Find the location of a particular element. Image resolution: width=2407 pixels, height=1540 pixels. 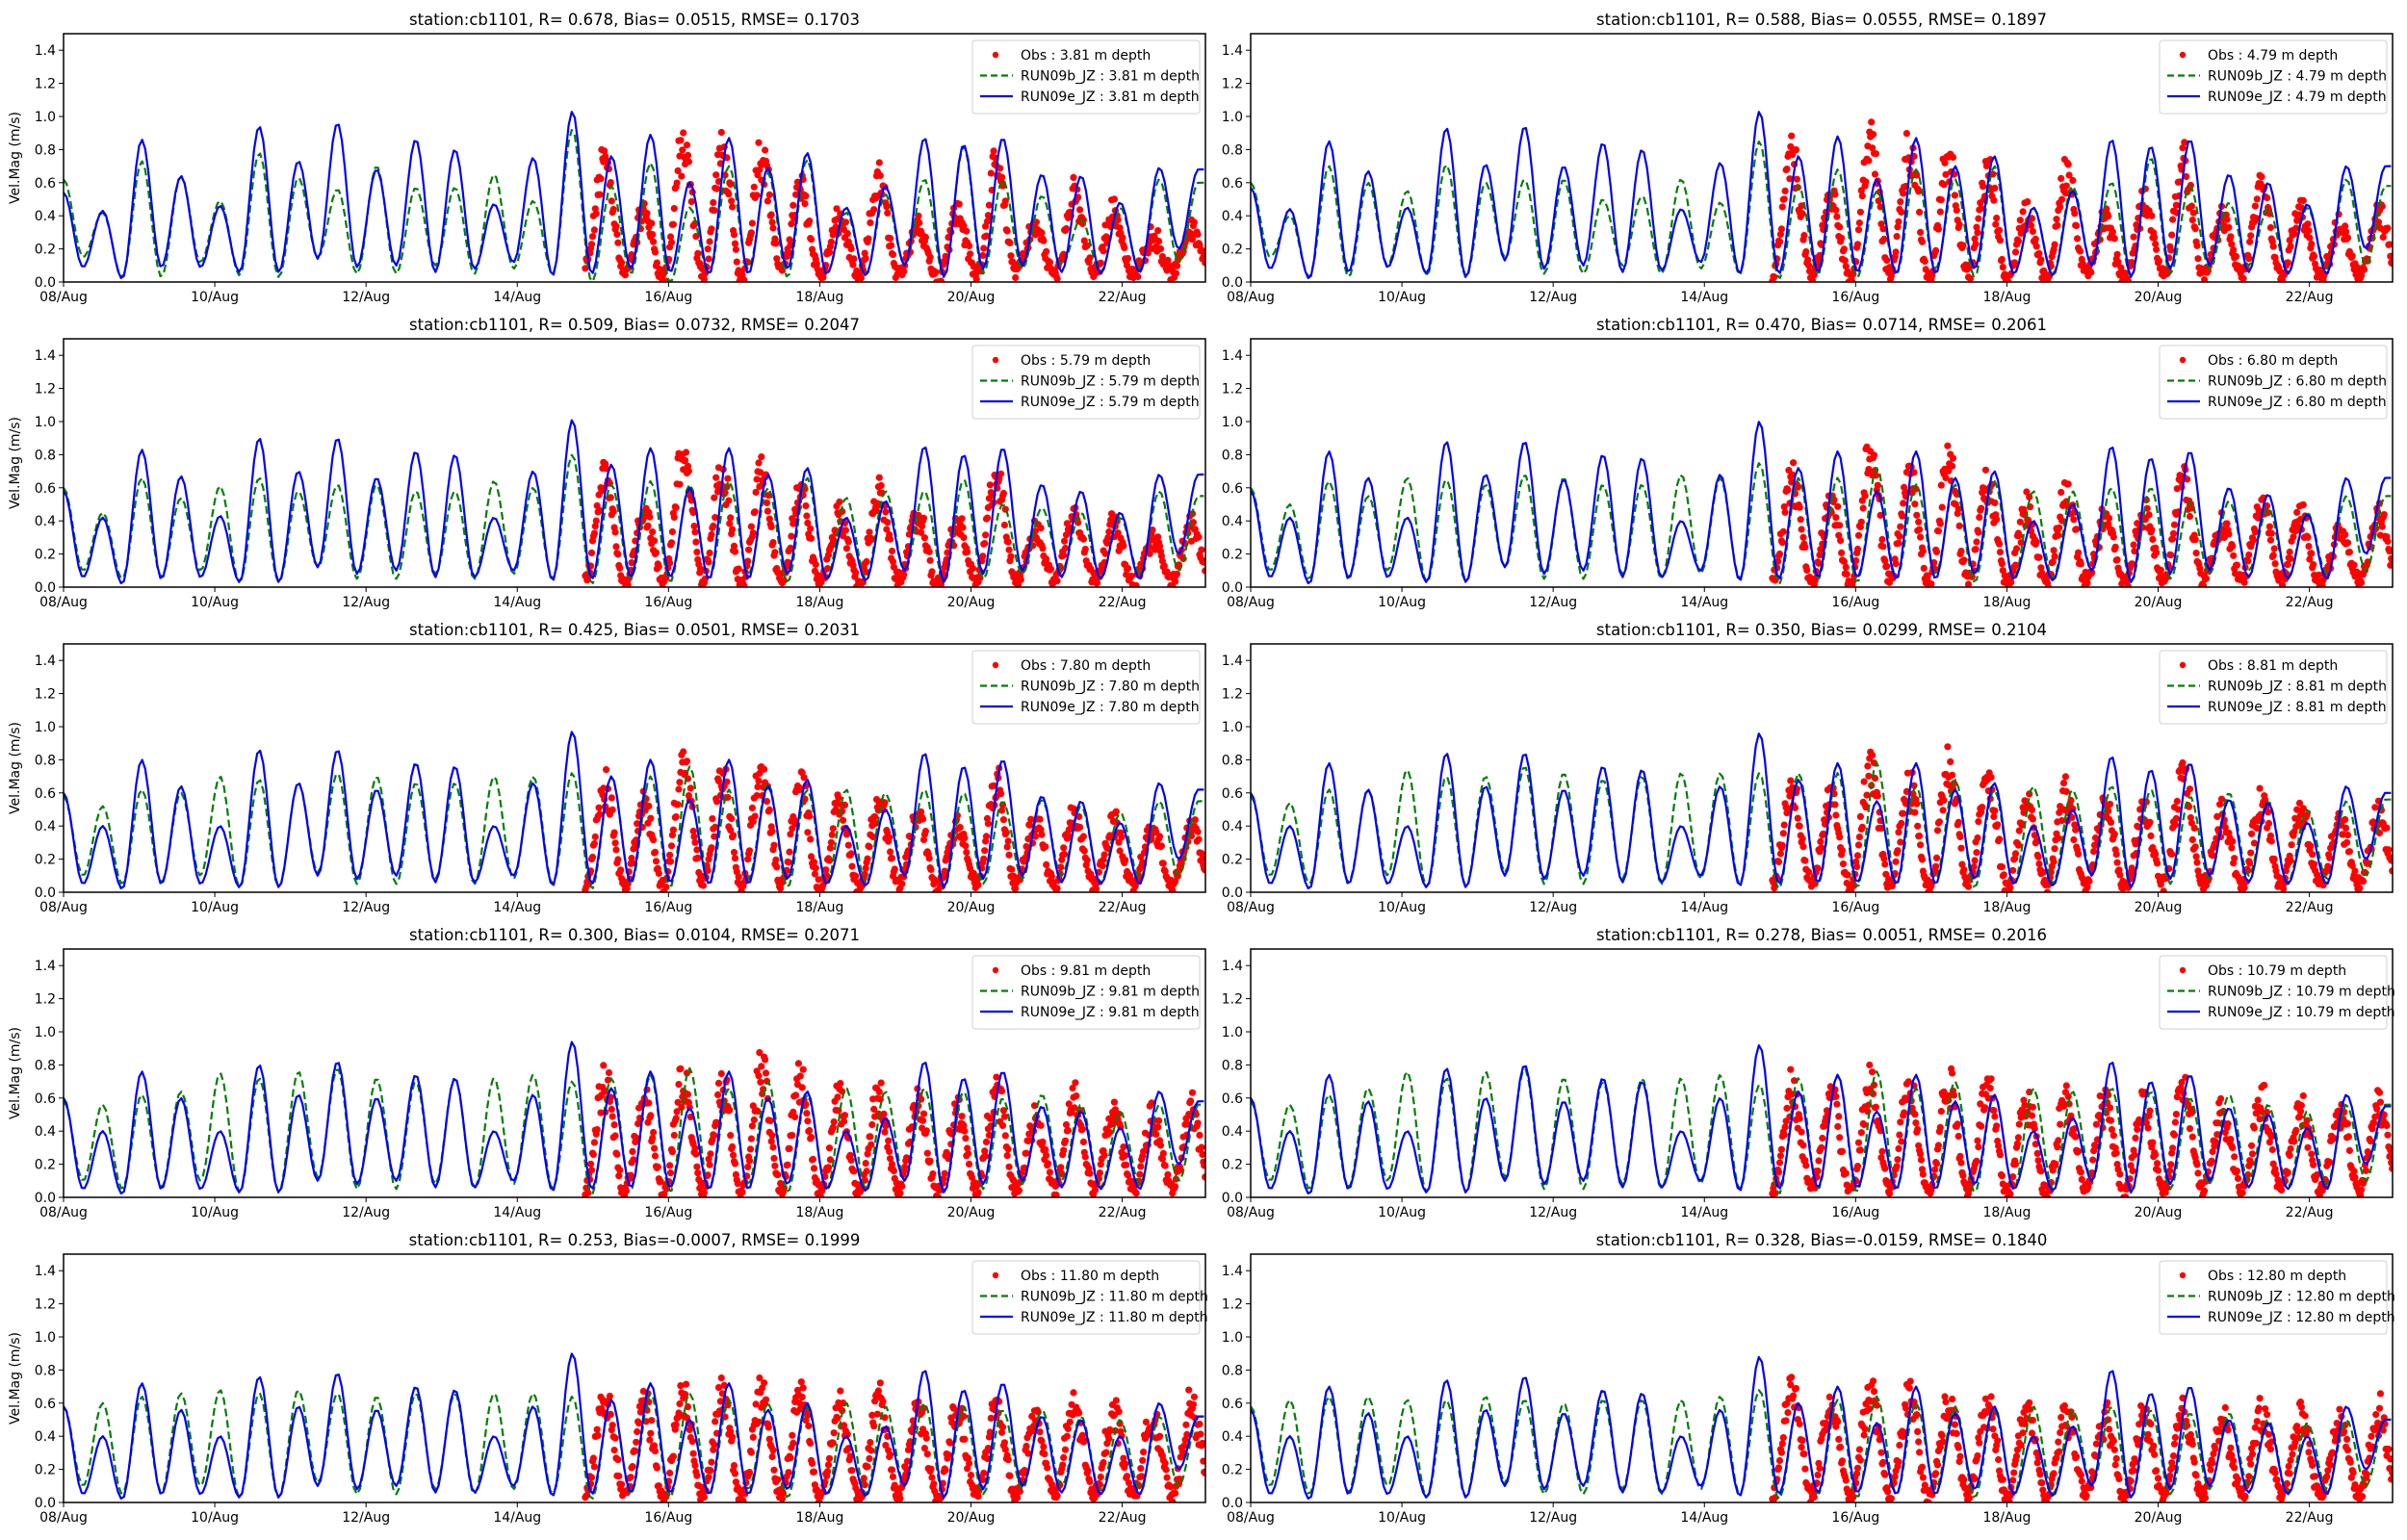

x-tick-label: 08/Aug is located at coordinates (1251, 297).